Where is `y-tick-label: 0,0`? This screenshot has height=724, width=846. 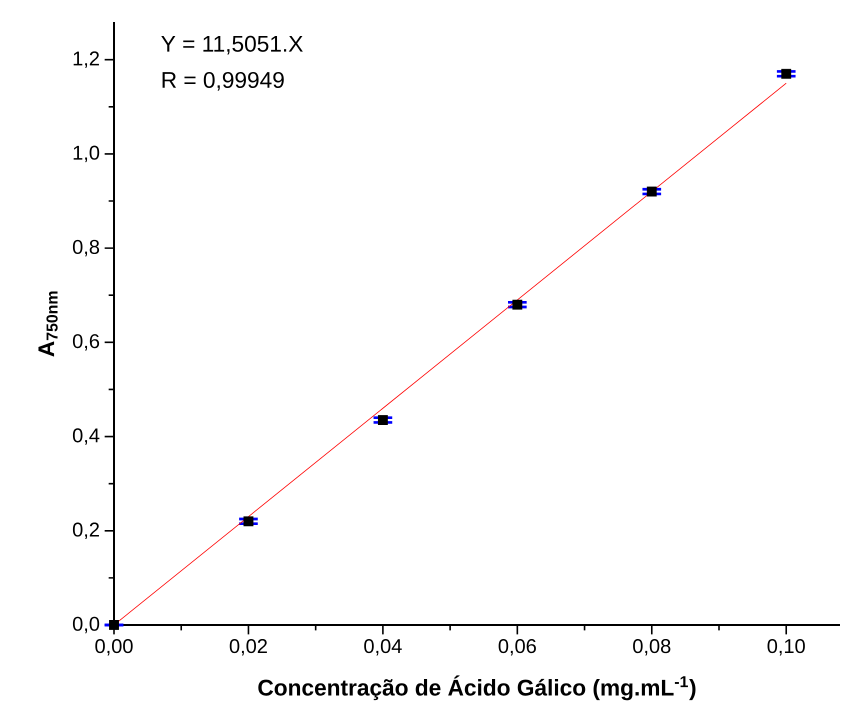 y-tick-label: 0,0 is located at coordinates (86, 625).